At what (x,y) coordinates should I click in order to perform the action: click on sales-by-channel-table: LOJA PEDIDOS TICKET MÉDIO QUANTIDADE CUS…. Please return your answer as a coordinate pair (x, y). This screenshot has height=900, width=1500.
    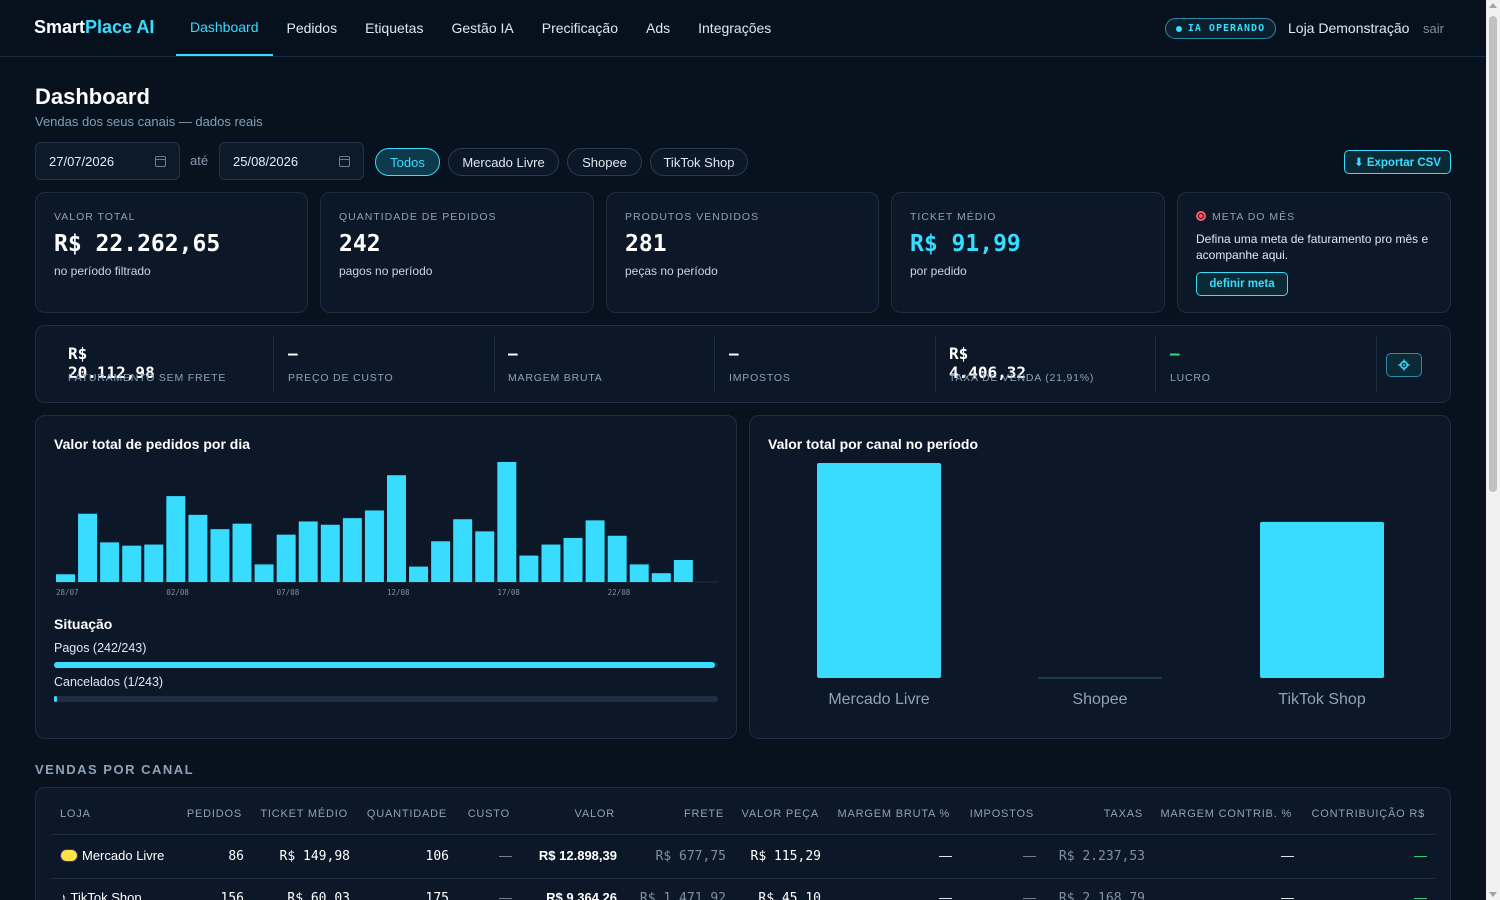
    Looking at the image, I should click on (743, 843).